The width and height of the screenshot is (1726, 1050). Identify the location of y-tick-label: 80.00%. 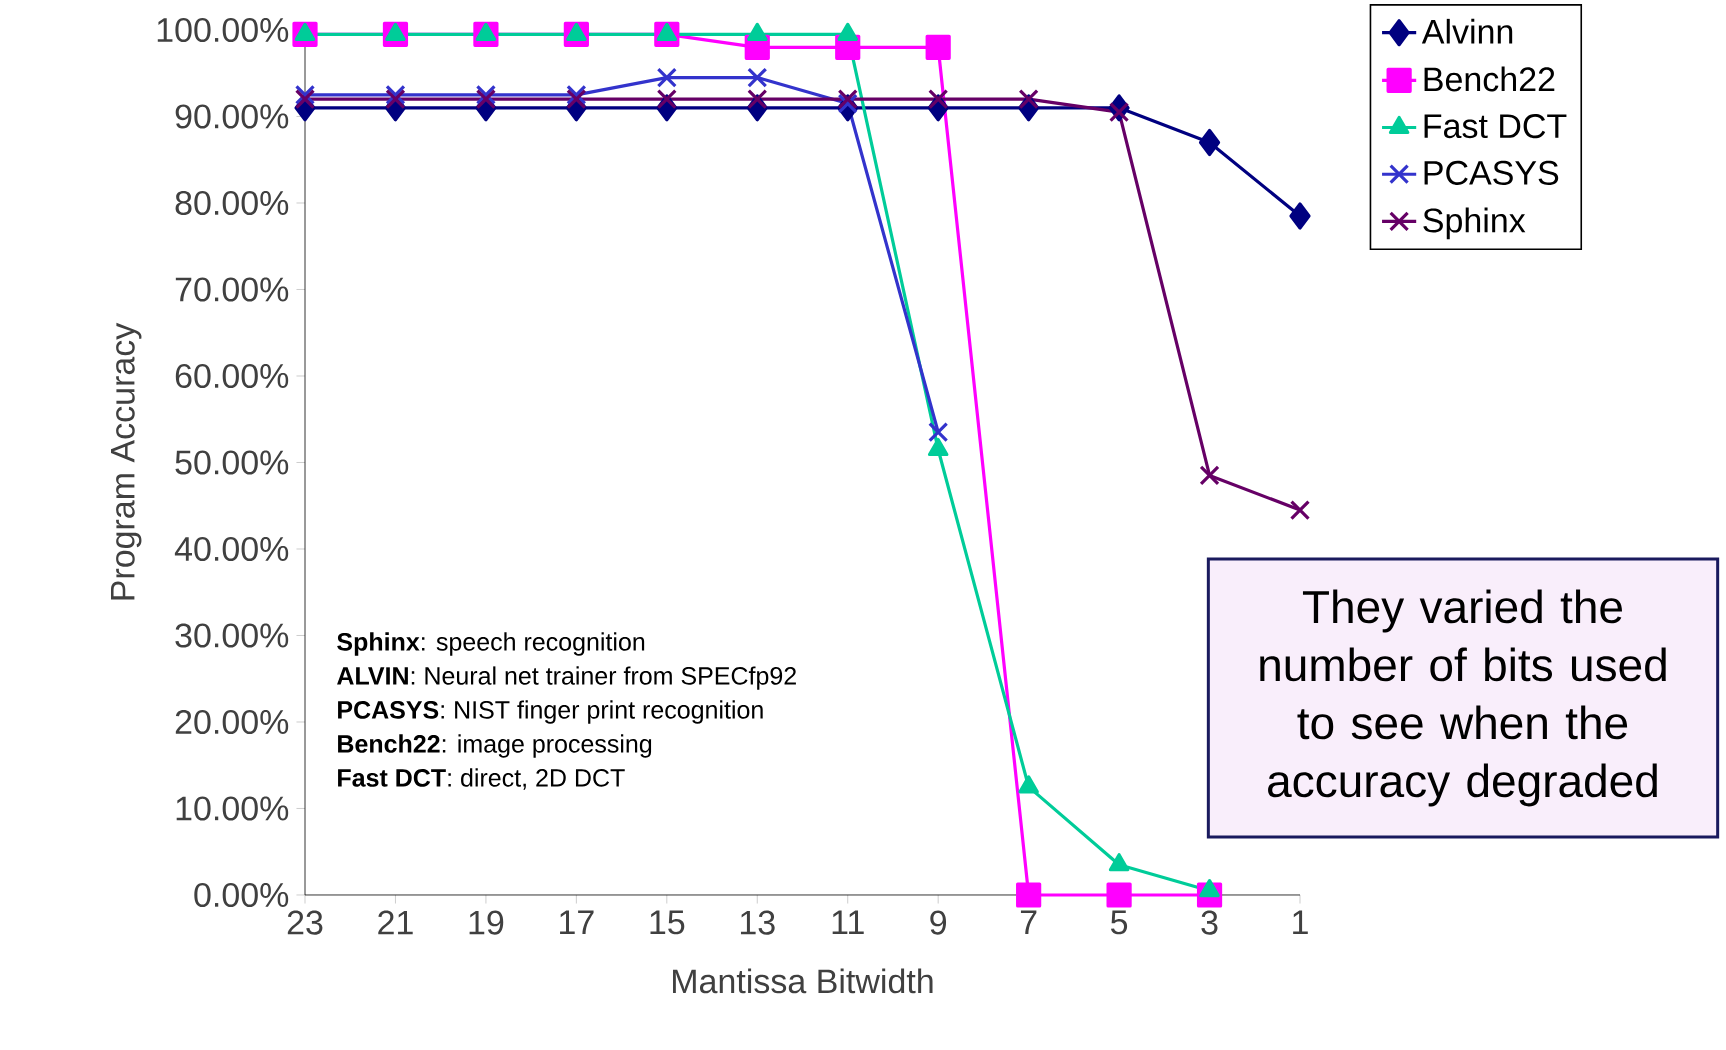
(232, 203).